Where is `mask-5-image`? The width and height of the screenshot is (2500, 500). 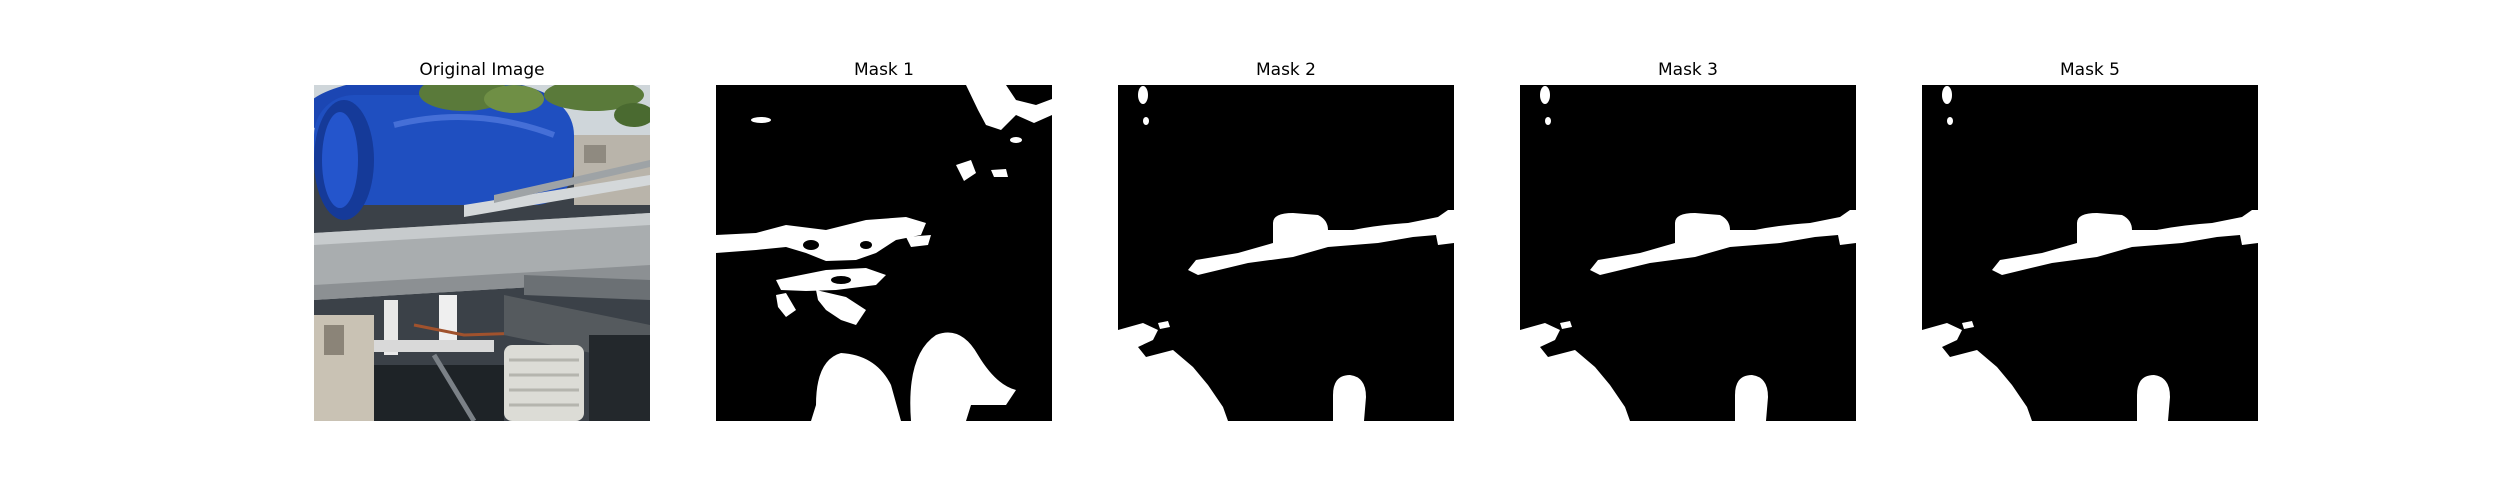
mask-5-image is located at coordinates (2090, 253).